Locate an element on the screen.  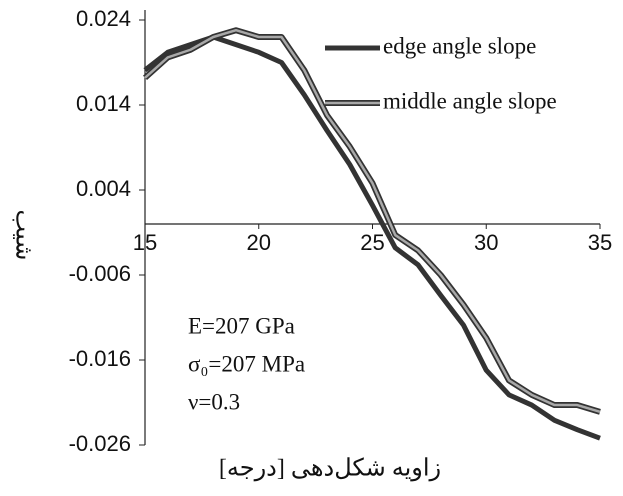
x-tick-label: 35 is located at coordinates (600, 242).